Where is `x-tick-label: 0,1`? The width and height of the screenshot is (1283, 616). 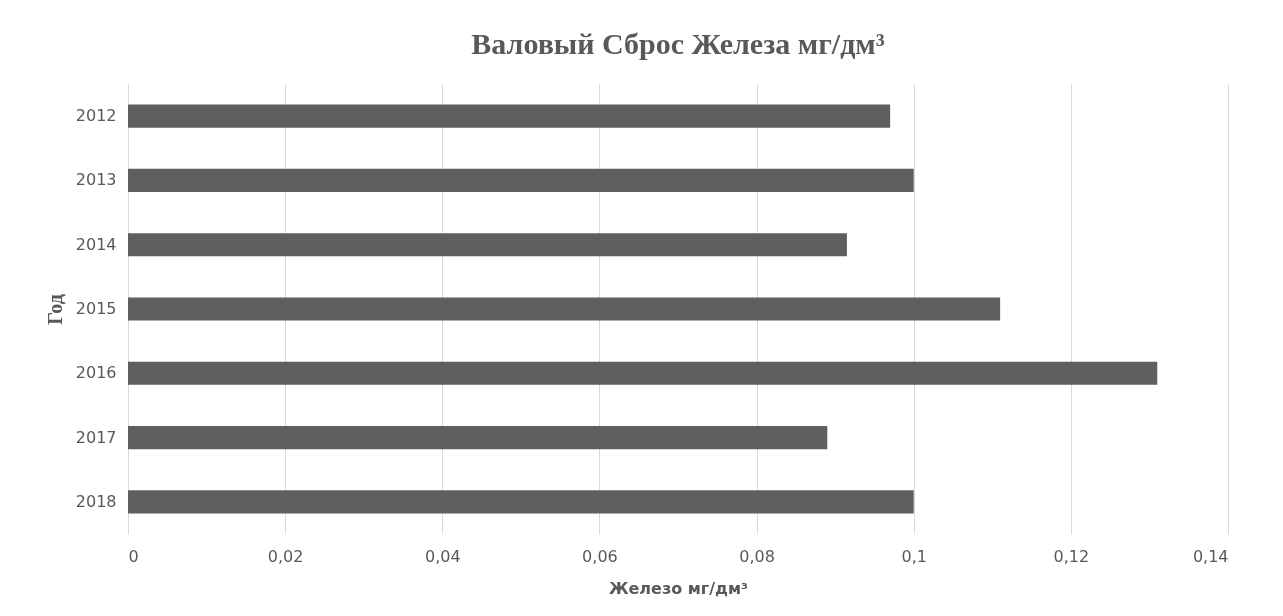
x-tick-label: 0,1 is located at coordinates (914, 556).